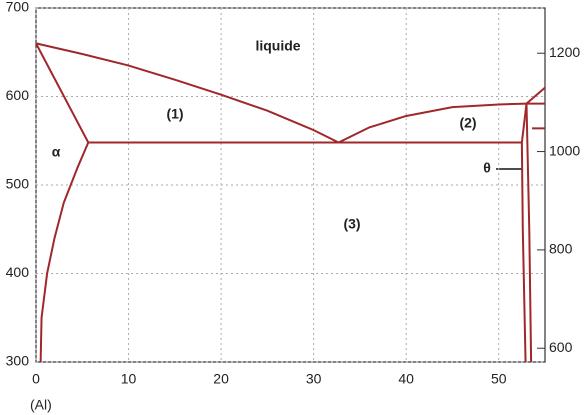  I want to click on region-label: (3), so click(351, 224).